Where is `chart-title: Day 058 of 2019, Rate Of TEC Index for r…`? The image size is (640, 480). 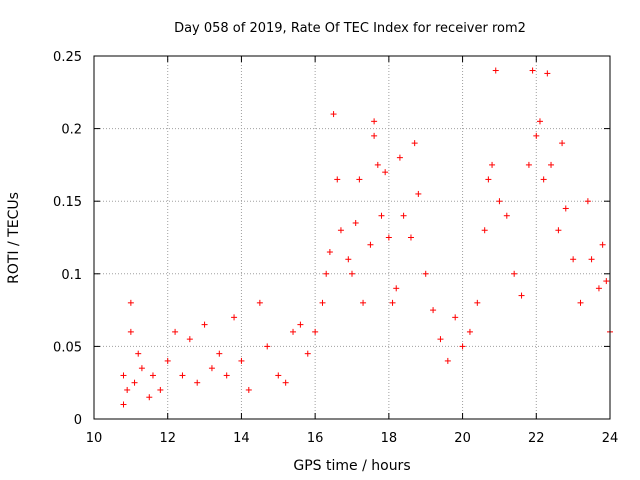 chart-title: Day 058 of 2019, Rate Of TEC Index for r… is located at coordinates (350, 28).